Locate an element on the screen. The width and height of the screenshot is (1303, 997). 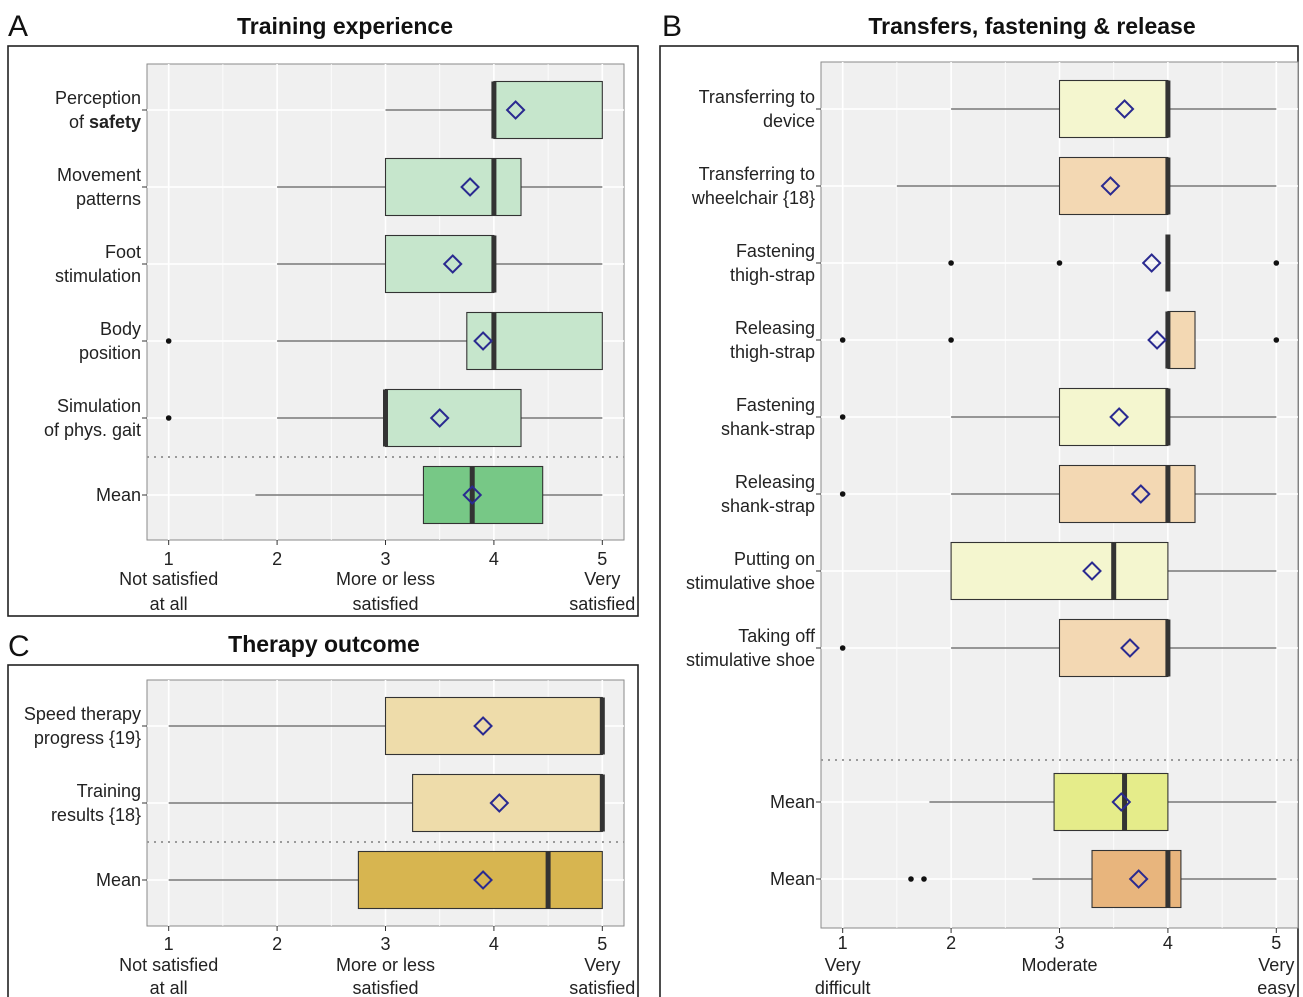
category-label-part: thigh-strap is located at coordinates (772, 275).